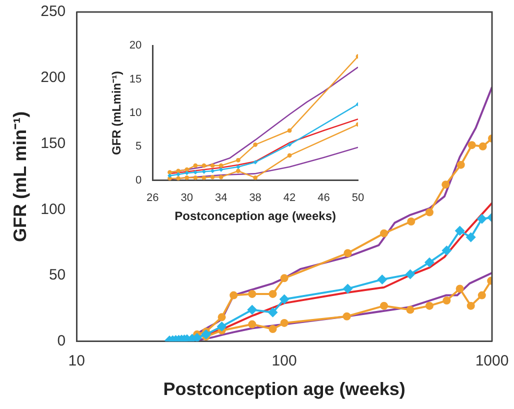 The width and height of the screenshot is (514, 409). Describe the element at coordinates (289, 198) in the screenshot. I see `x-tick-label: 42` at that location.